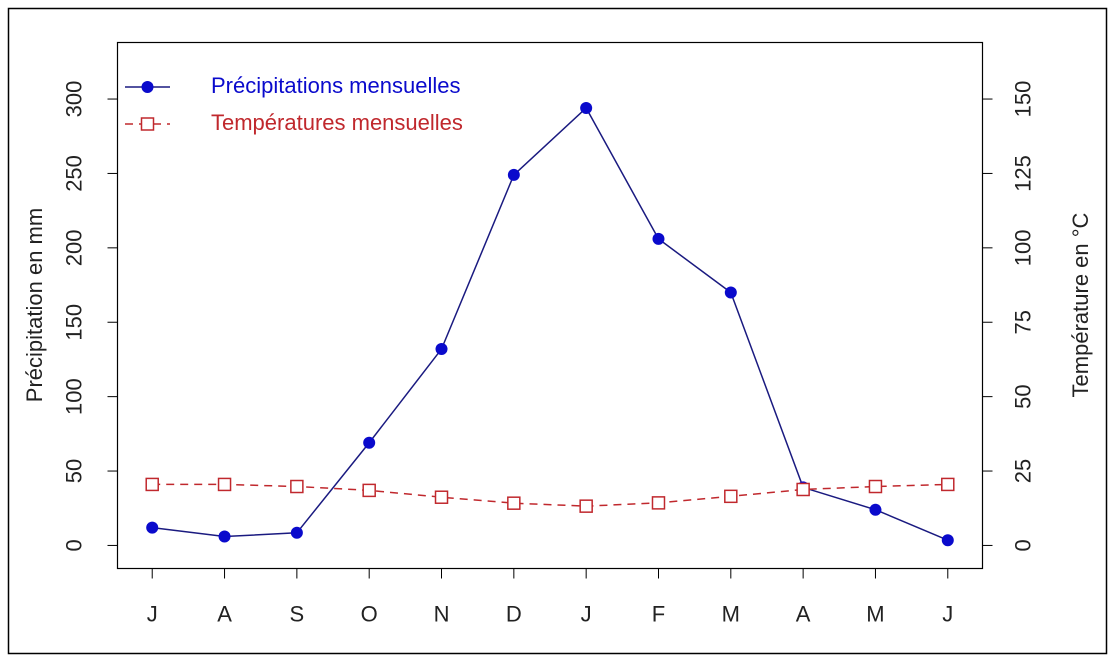 The image size is (1115, 662). Describe the element at coordinates (1022, 471) in the screenshot. I see `y2-tick-label: 25` at that location.